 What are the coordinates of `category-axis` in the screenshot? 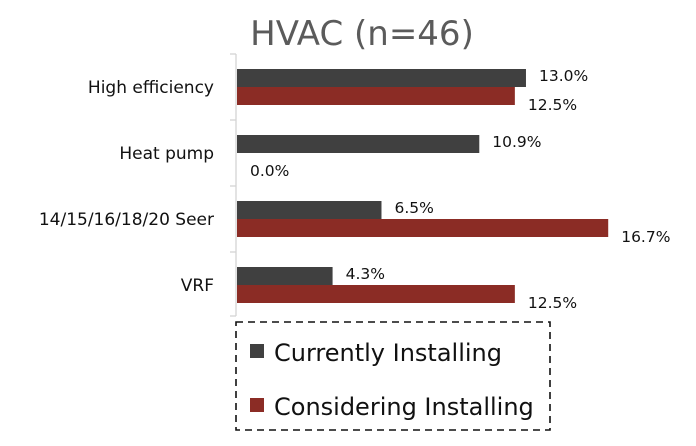 It's located at (233, 185).